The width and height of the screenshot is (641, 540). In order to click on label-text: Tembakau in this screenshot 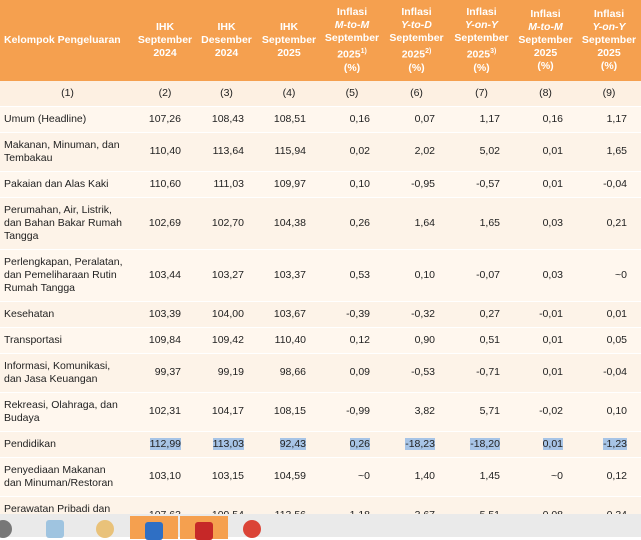, I will do `click(28, 157)`.